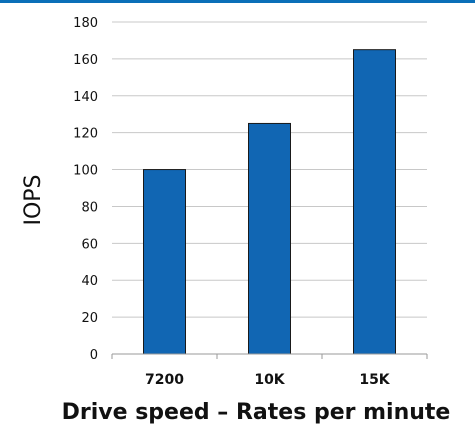  I want to click on bar-15k, so click(374, 202).